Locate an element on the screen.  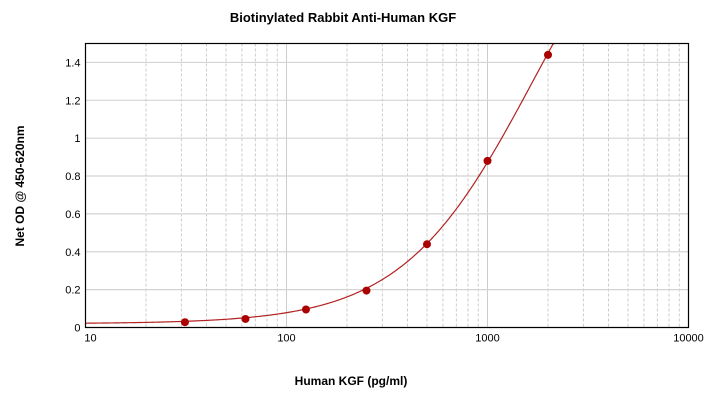
y-tick-label: 1 is located at coordinates (77, 139).